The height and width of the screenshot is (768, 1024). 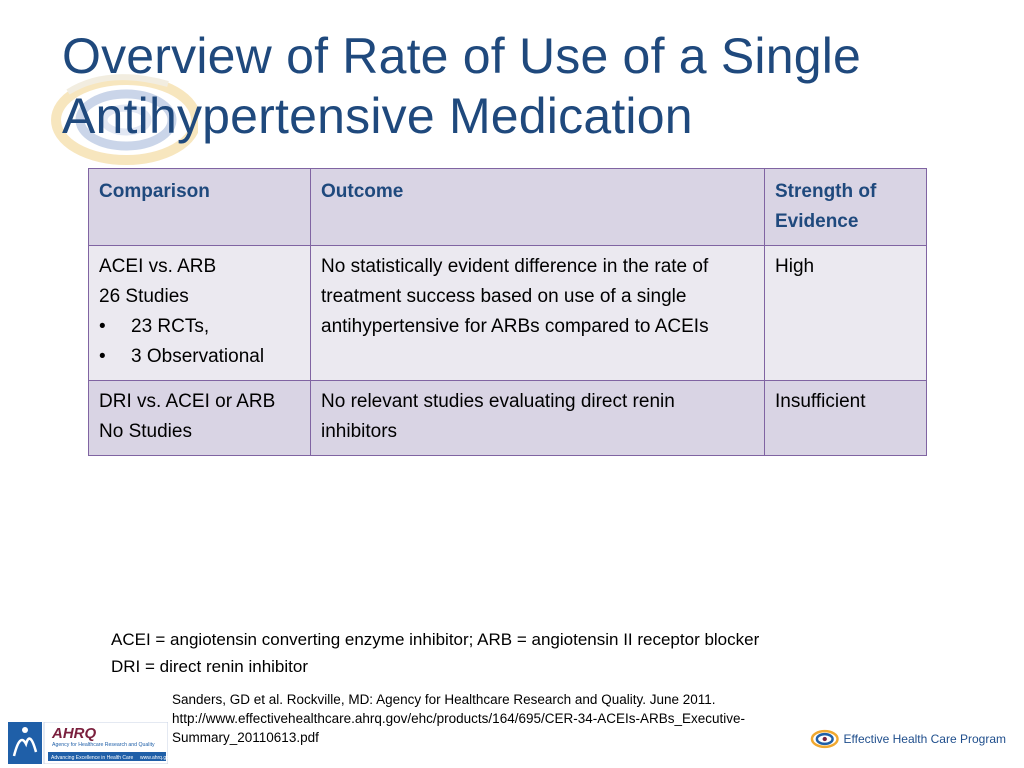 What do you see at coordinates (158, 266) in the screenshot?
I see `comparison-title: ACEI vs. ARB` at bounding box center [158, 266].